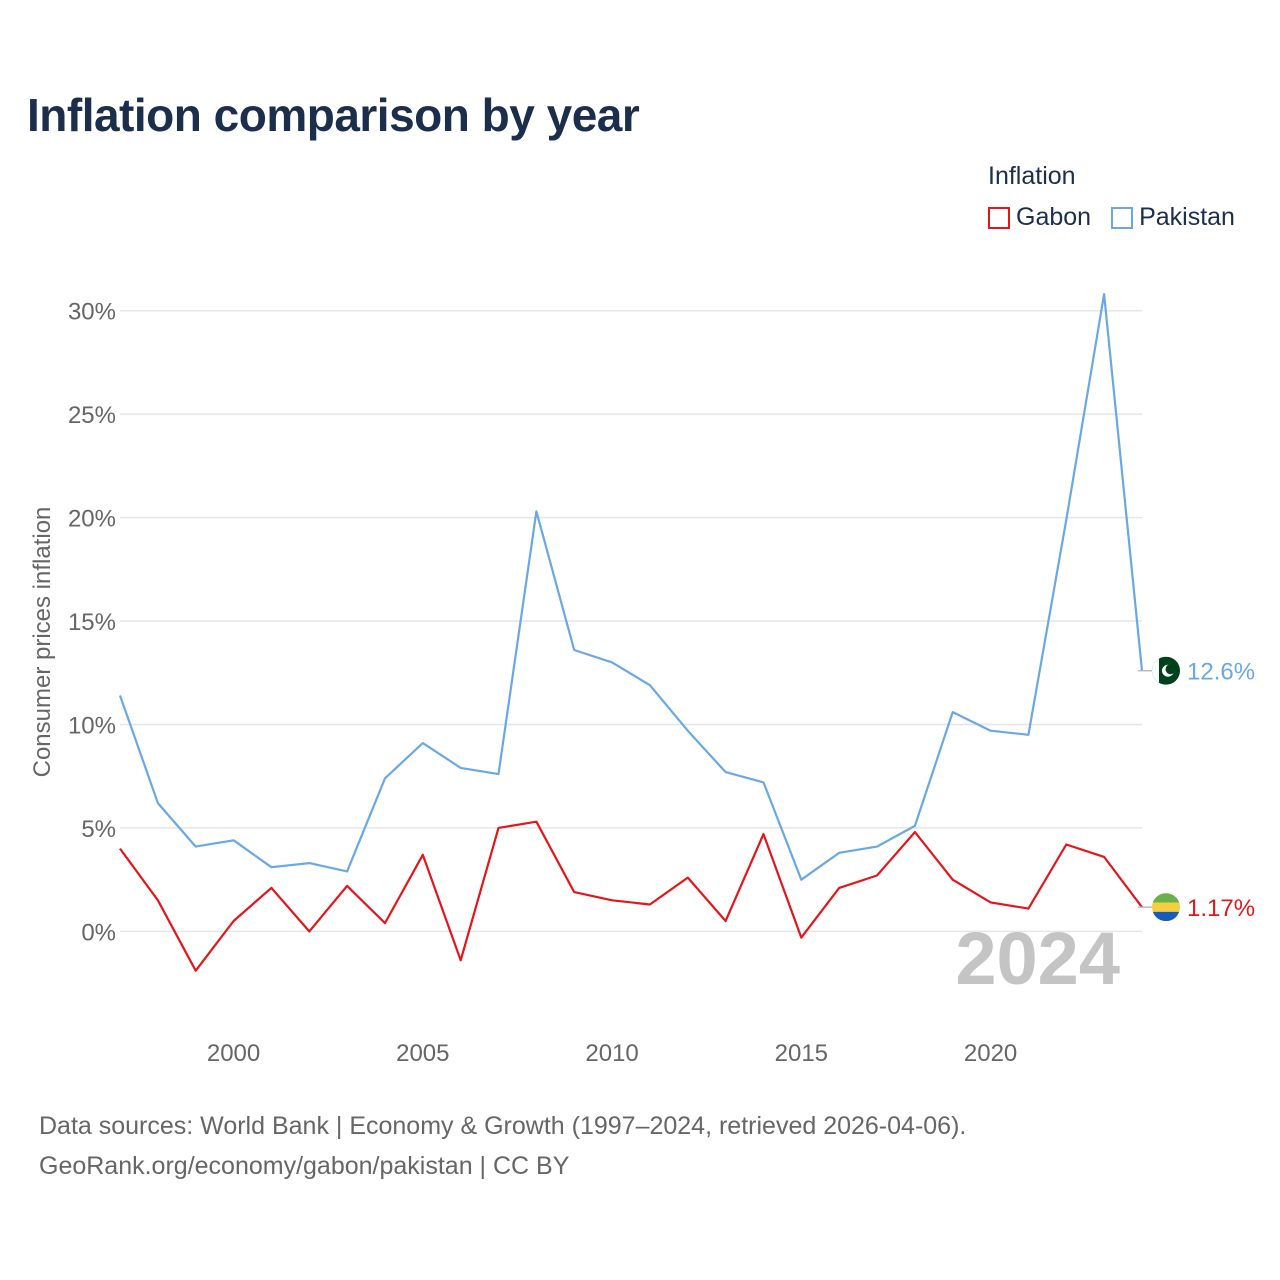 Image resolution: width=1280 pixels, height=1280 pixels. I want to click on legend-item-gabon: Gabon, so click(1039, 217).